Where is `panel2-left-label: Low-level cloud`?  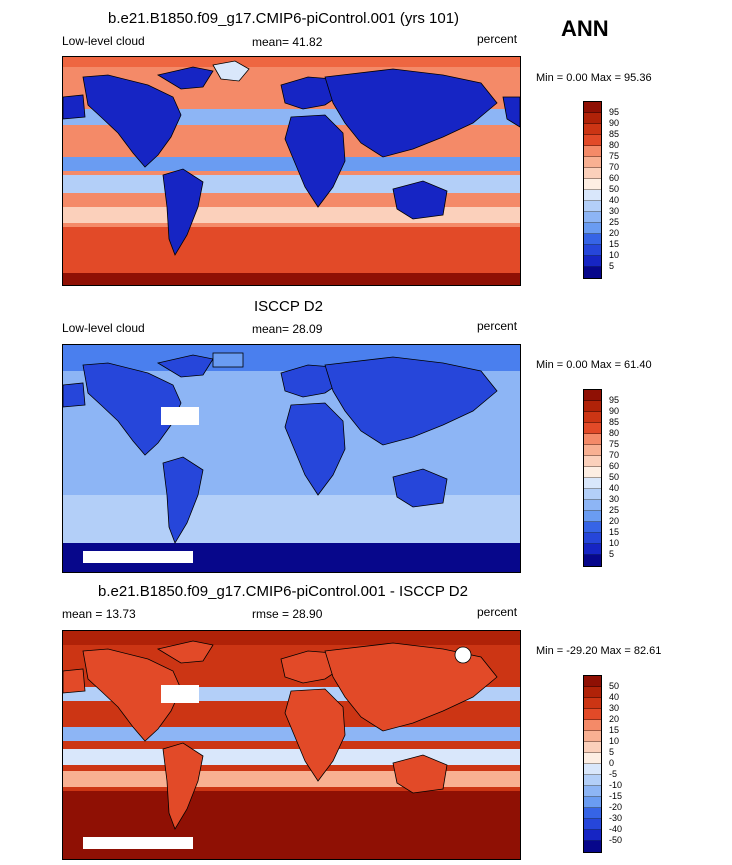 panel2-left-label: Low-level cloud is located at coordinates (103, 328).